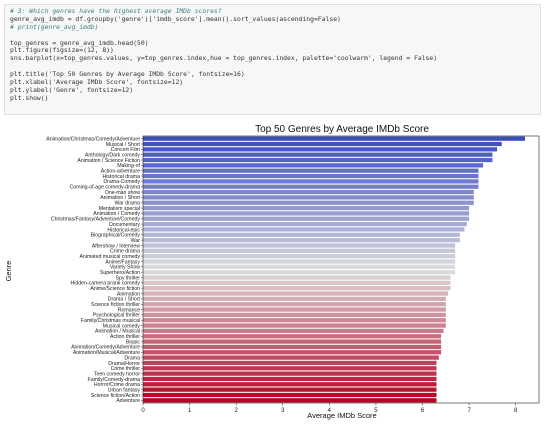  Describe the element at coordinates (272, 91) in the screenshot. I see `code-line: plt.ylabel('Genre', fontsize=12)` at that location.